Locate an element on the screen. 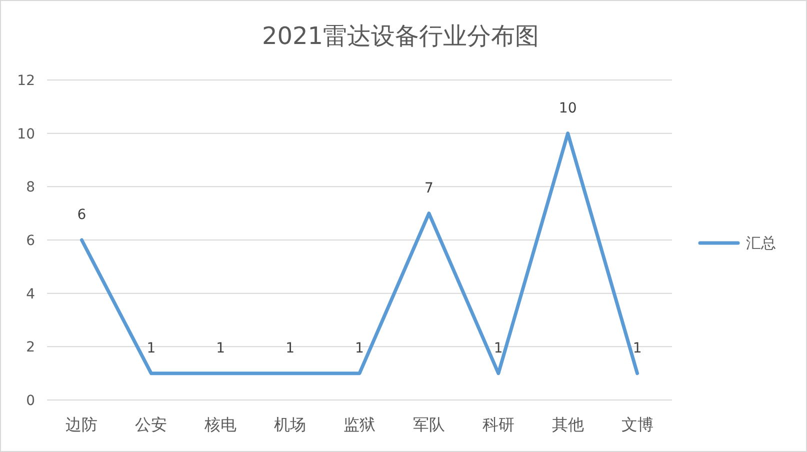 Image resolution: width=807 pixels, height=452 pixels. x-tick-label: 军队 is located at coordinates (428, 424).